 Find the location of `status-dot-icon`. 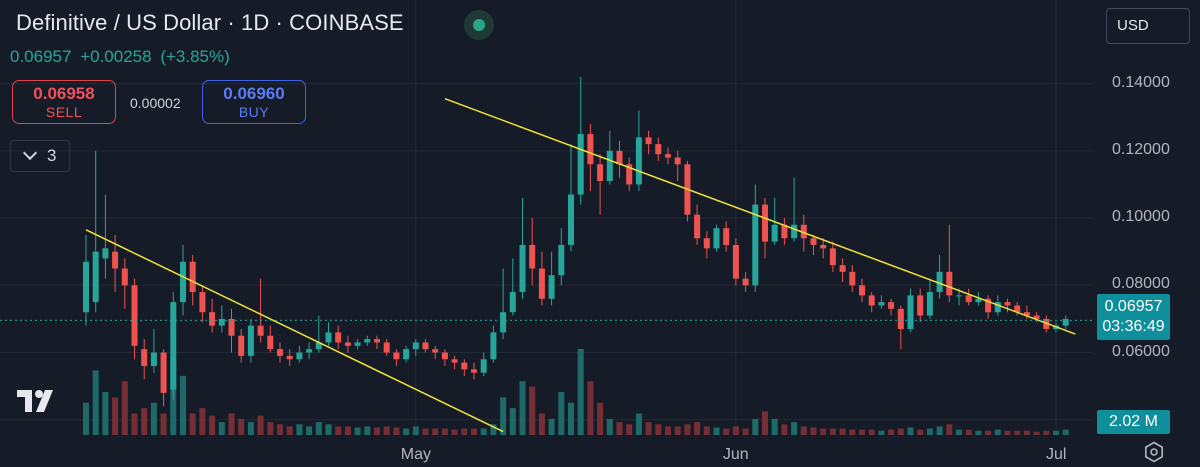

status-dot-icon is located at coordinates (479, 25).